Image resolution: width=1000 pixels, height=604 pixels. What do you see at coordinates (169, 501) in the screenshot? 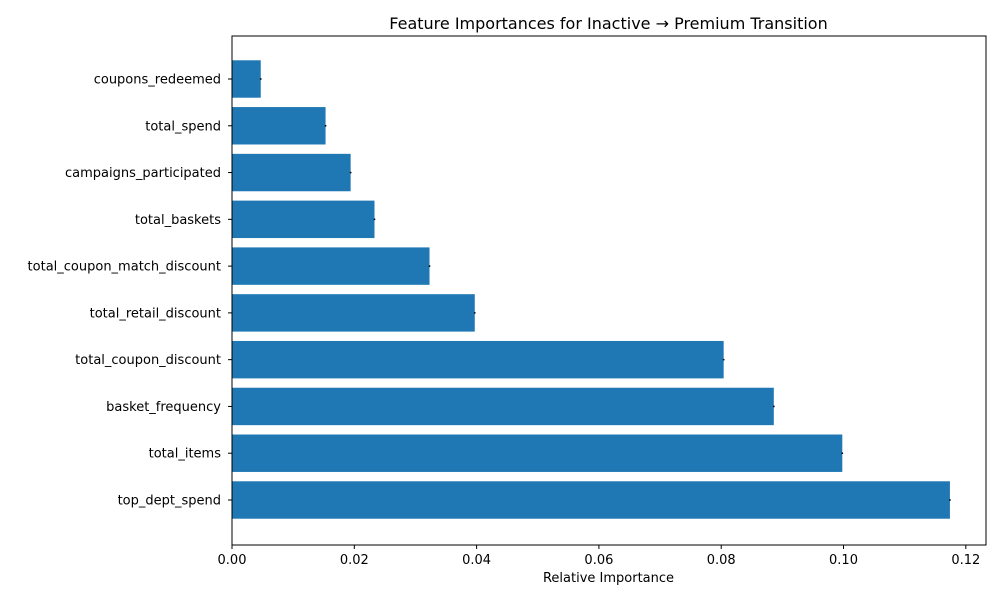
I see `y-tick-label: top_dept_spend` at bounding box center [169, 501].